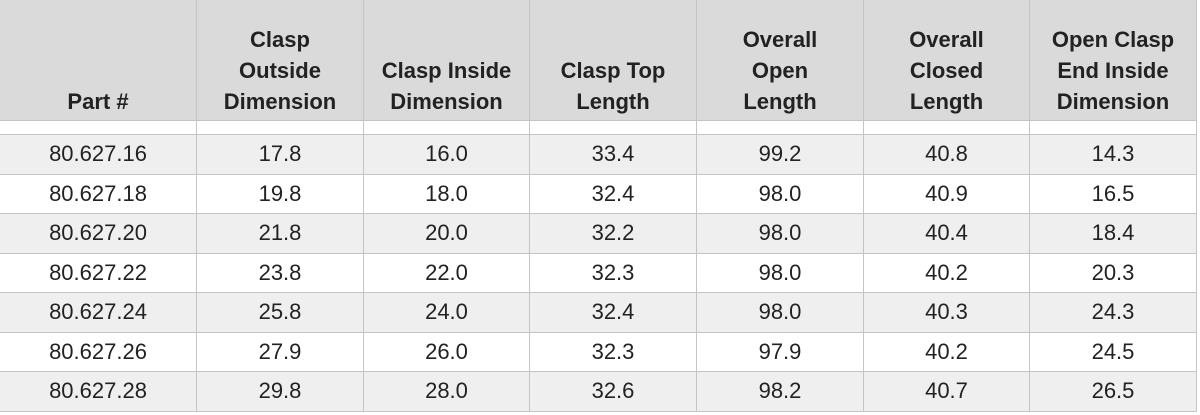 The width and height of the screenshot is (1200, 415). Describe the element at coordinates (1113, 194) in the screenshot. I see `data-cell: 16.5` at that location.